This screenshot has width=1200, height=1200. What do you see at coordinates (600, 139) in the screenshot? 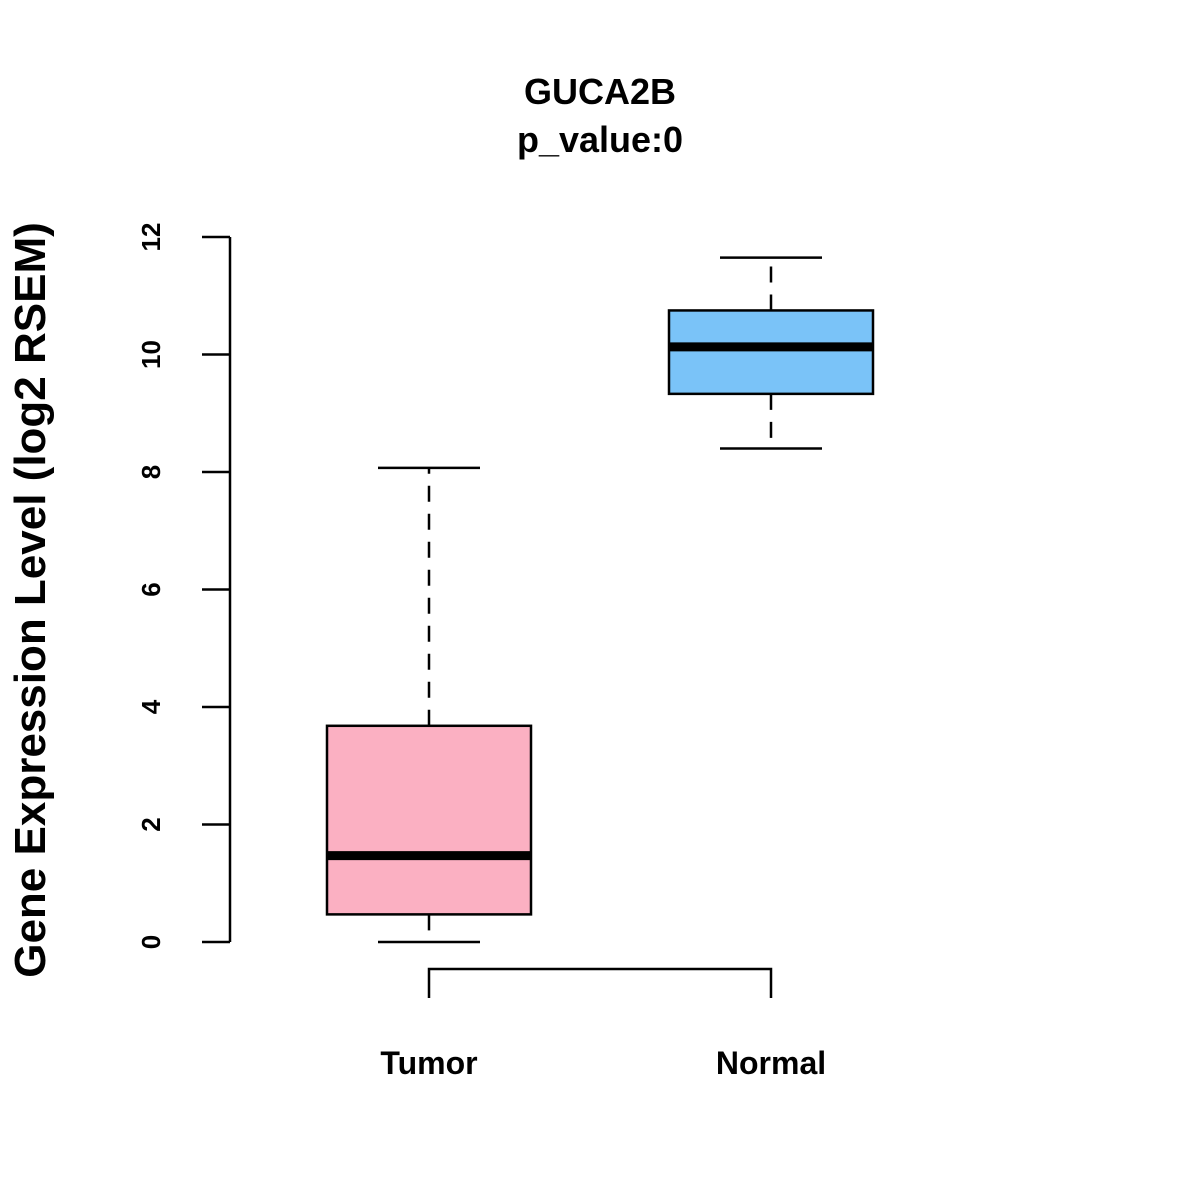
I see `chart-subtitle: p_value:0` at bounding box center [600, 139].